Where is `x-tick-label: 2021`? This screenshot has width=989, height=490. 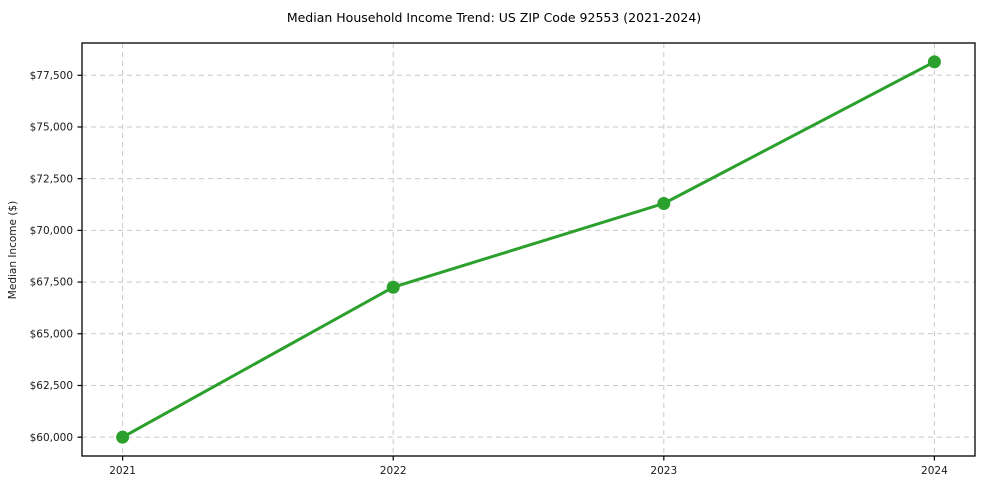 x-tick-label: 2021 is located at coordinates (122, 471).